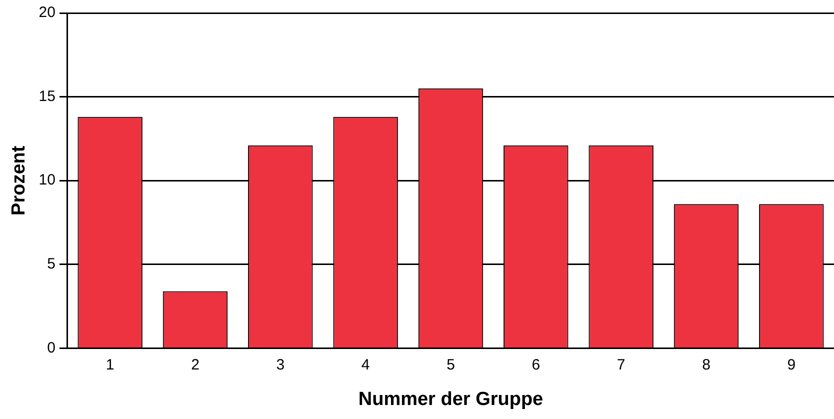 The height and width of the screenshot is (419, 834). Describe the element at coordinates (791, 365) in the screenshot. I see `x-tick-label: 9` at that location.